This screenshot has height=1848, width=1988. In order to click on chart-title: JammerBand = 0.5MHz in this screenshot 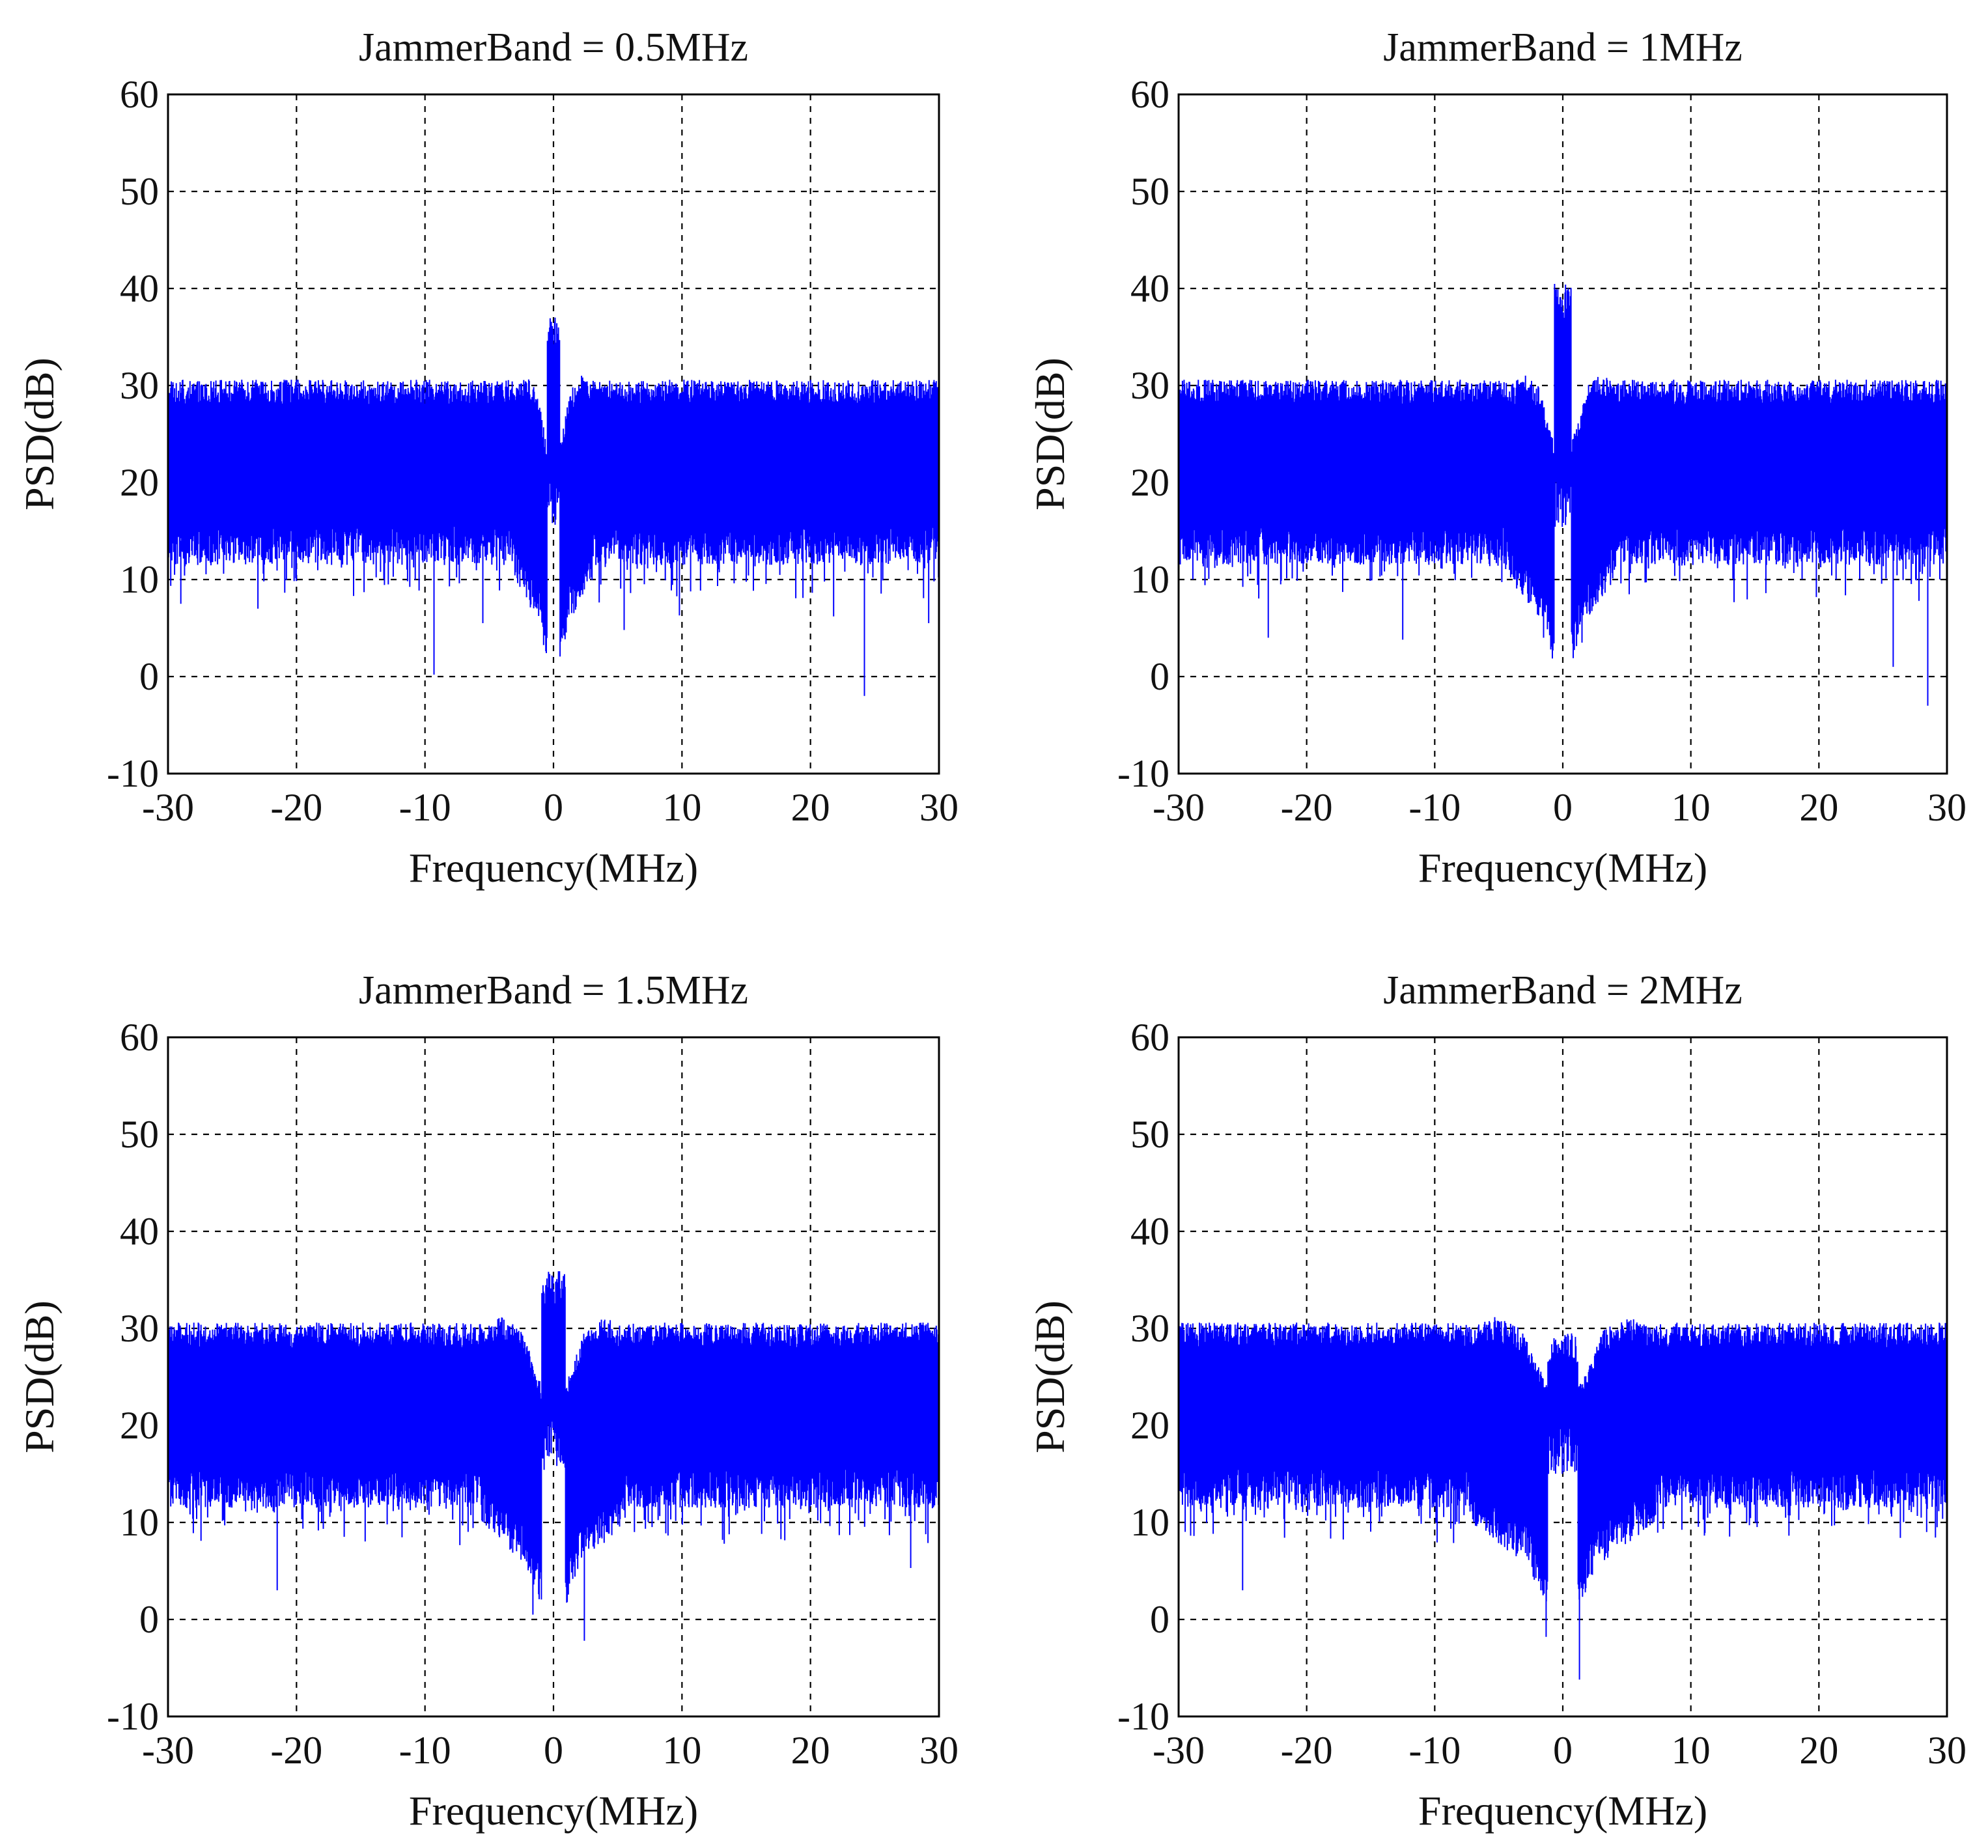, I will do `click(554, 47)`.